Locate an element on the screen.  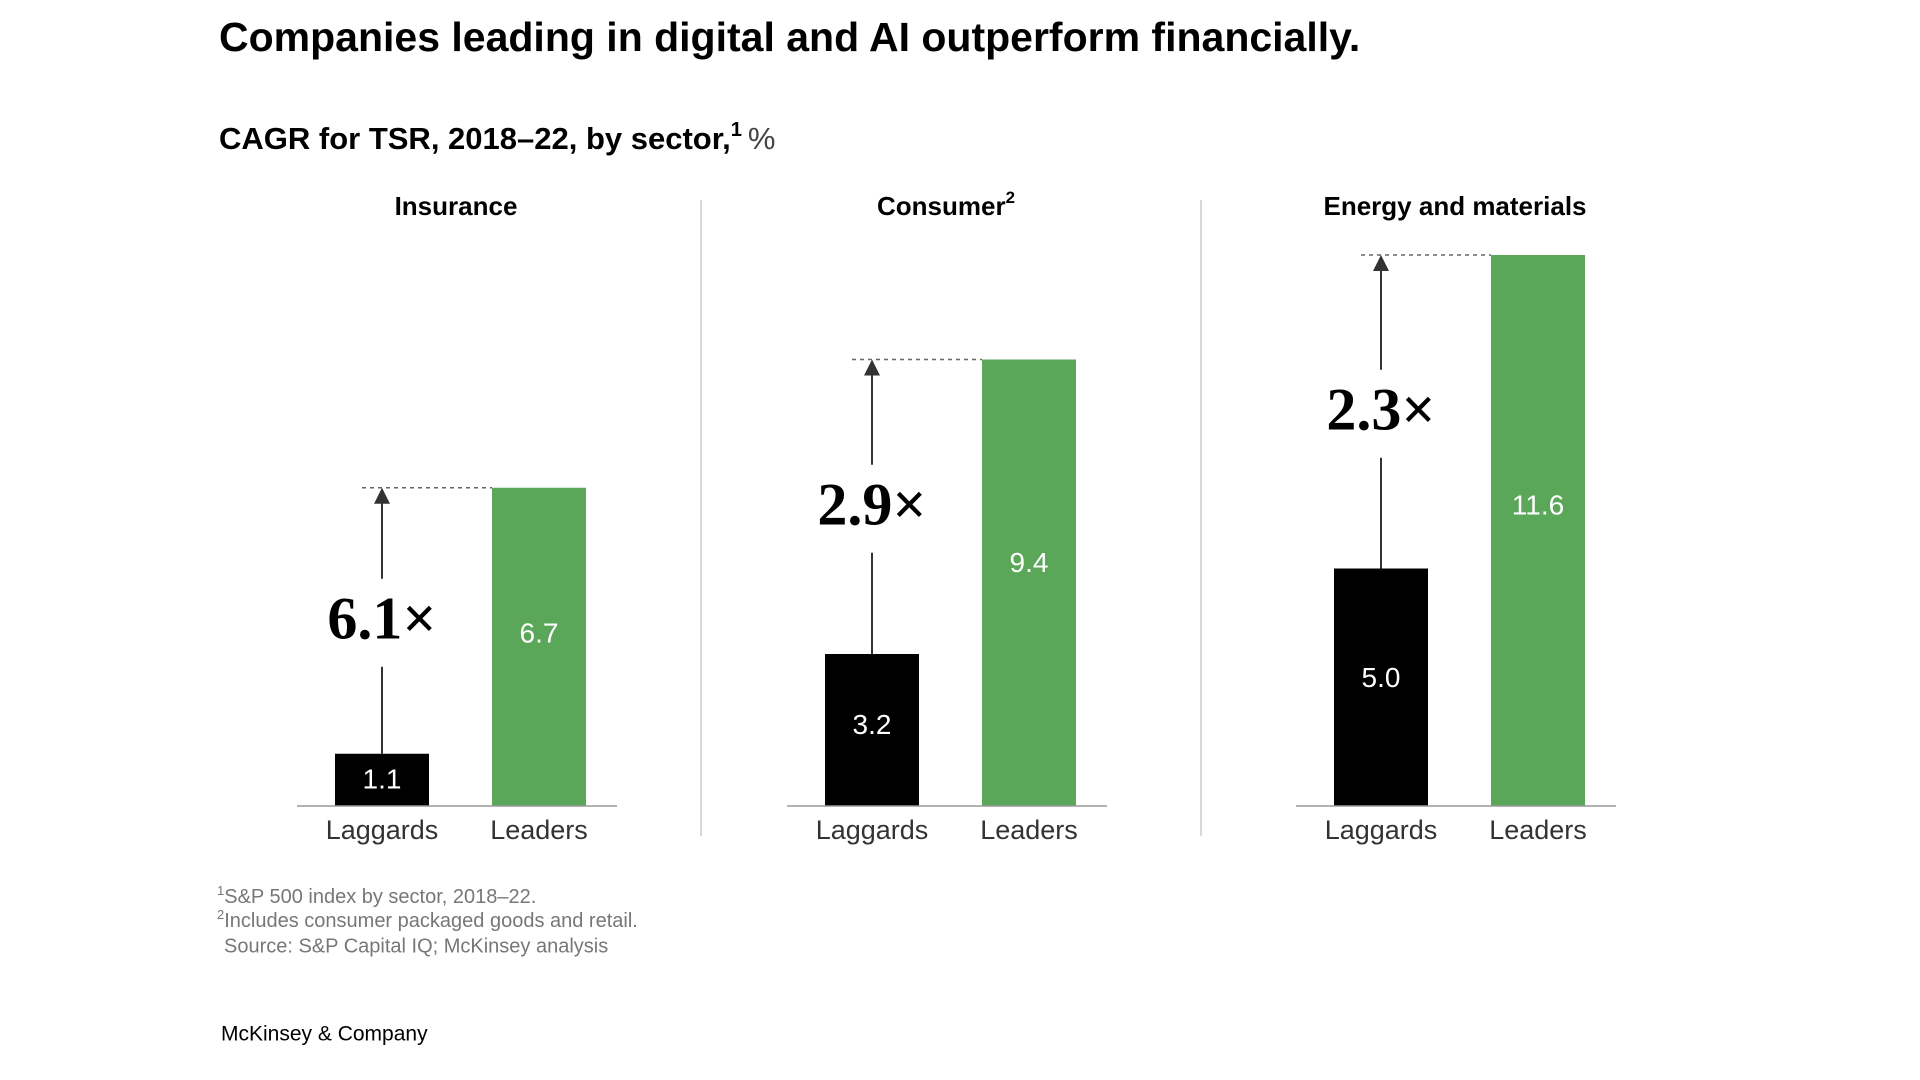
panel-title-text: Consumer is located at coordinates (941, 206).